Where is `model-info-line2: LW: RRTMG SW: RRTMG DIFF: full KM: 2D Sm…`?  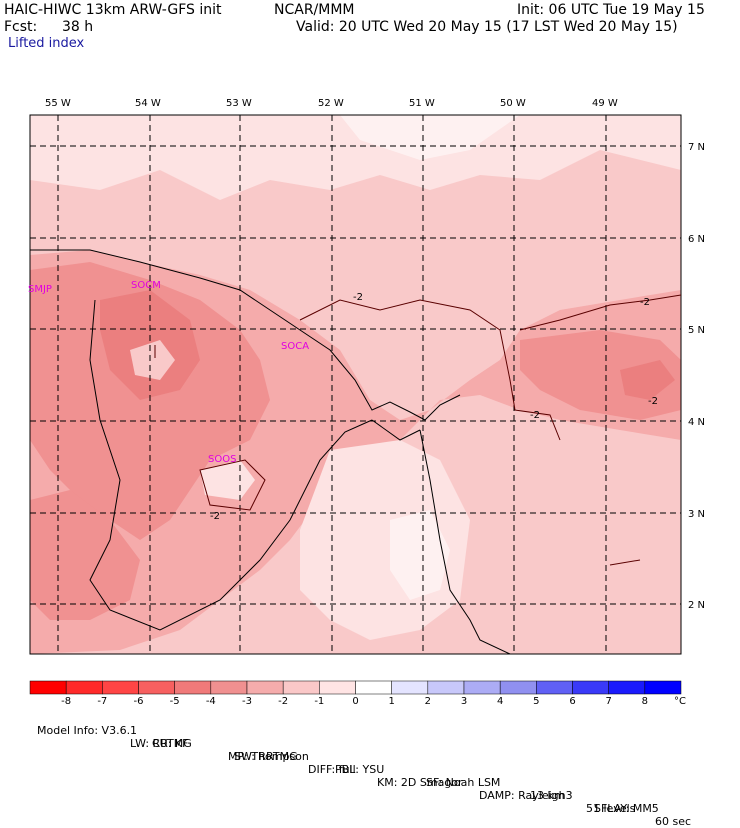 model-info-line2: LW: RRTMG SW: RRTMG DIFF: full KM: 2D Sm… is located at coordinates (391, 769).